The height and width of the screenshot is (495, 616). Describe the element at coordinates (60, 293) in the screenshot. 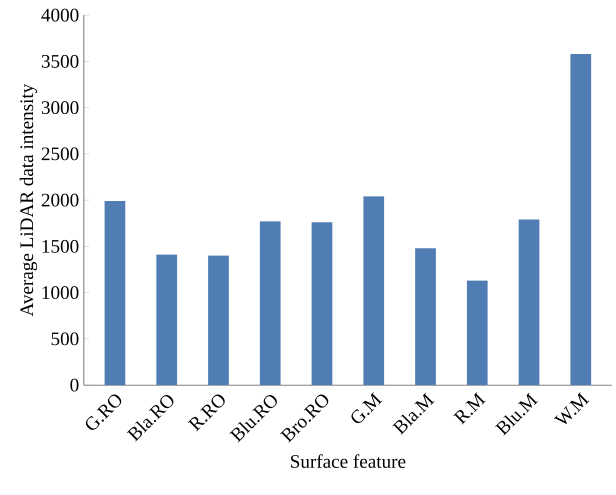

I see `y-tick-label: 1000` at that location.